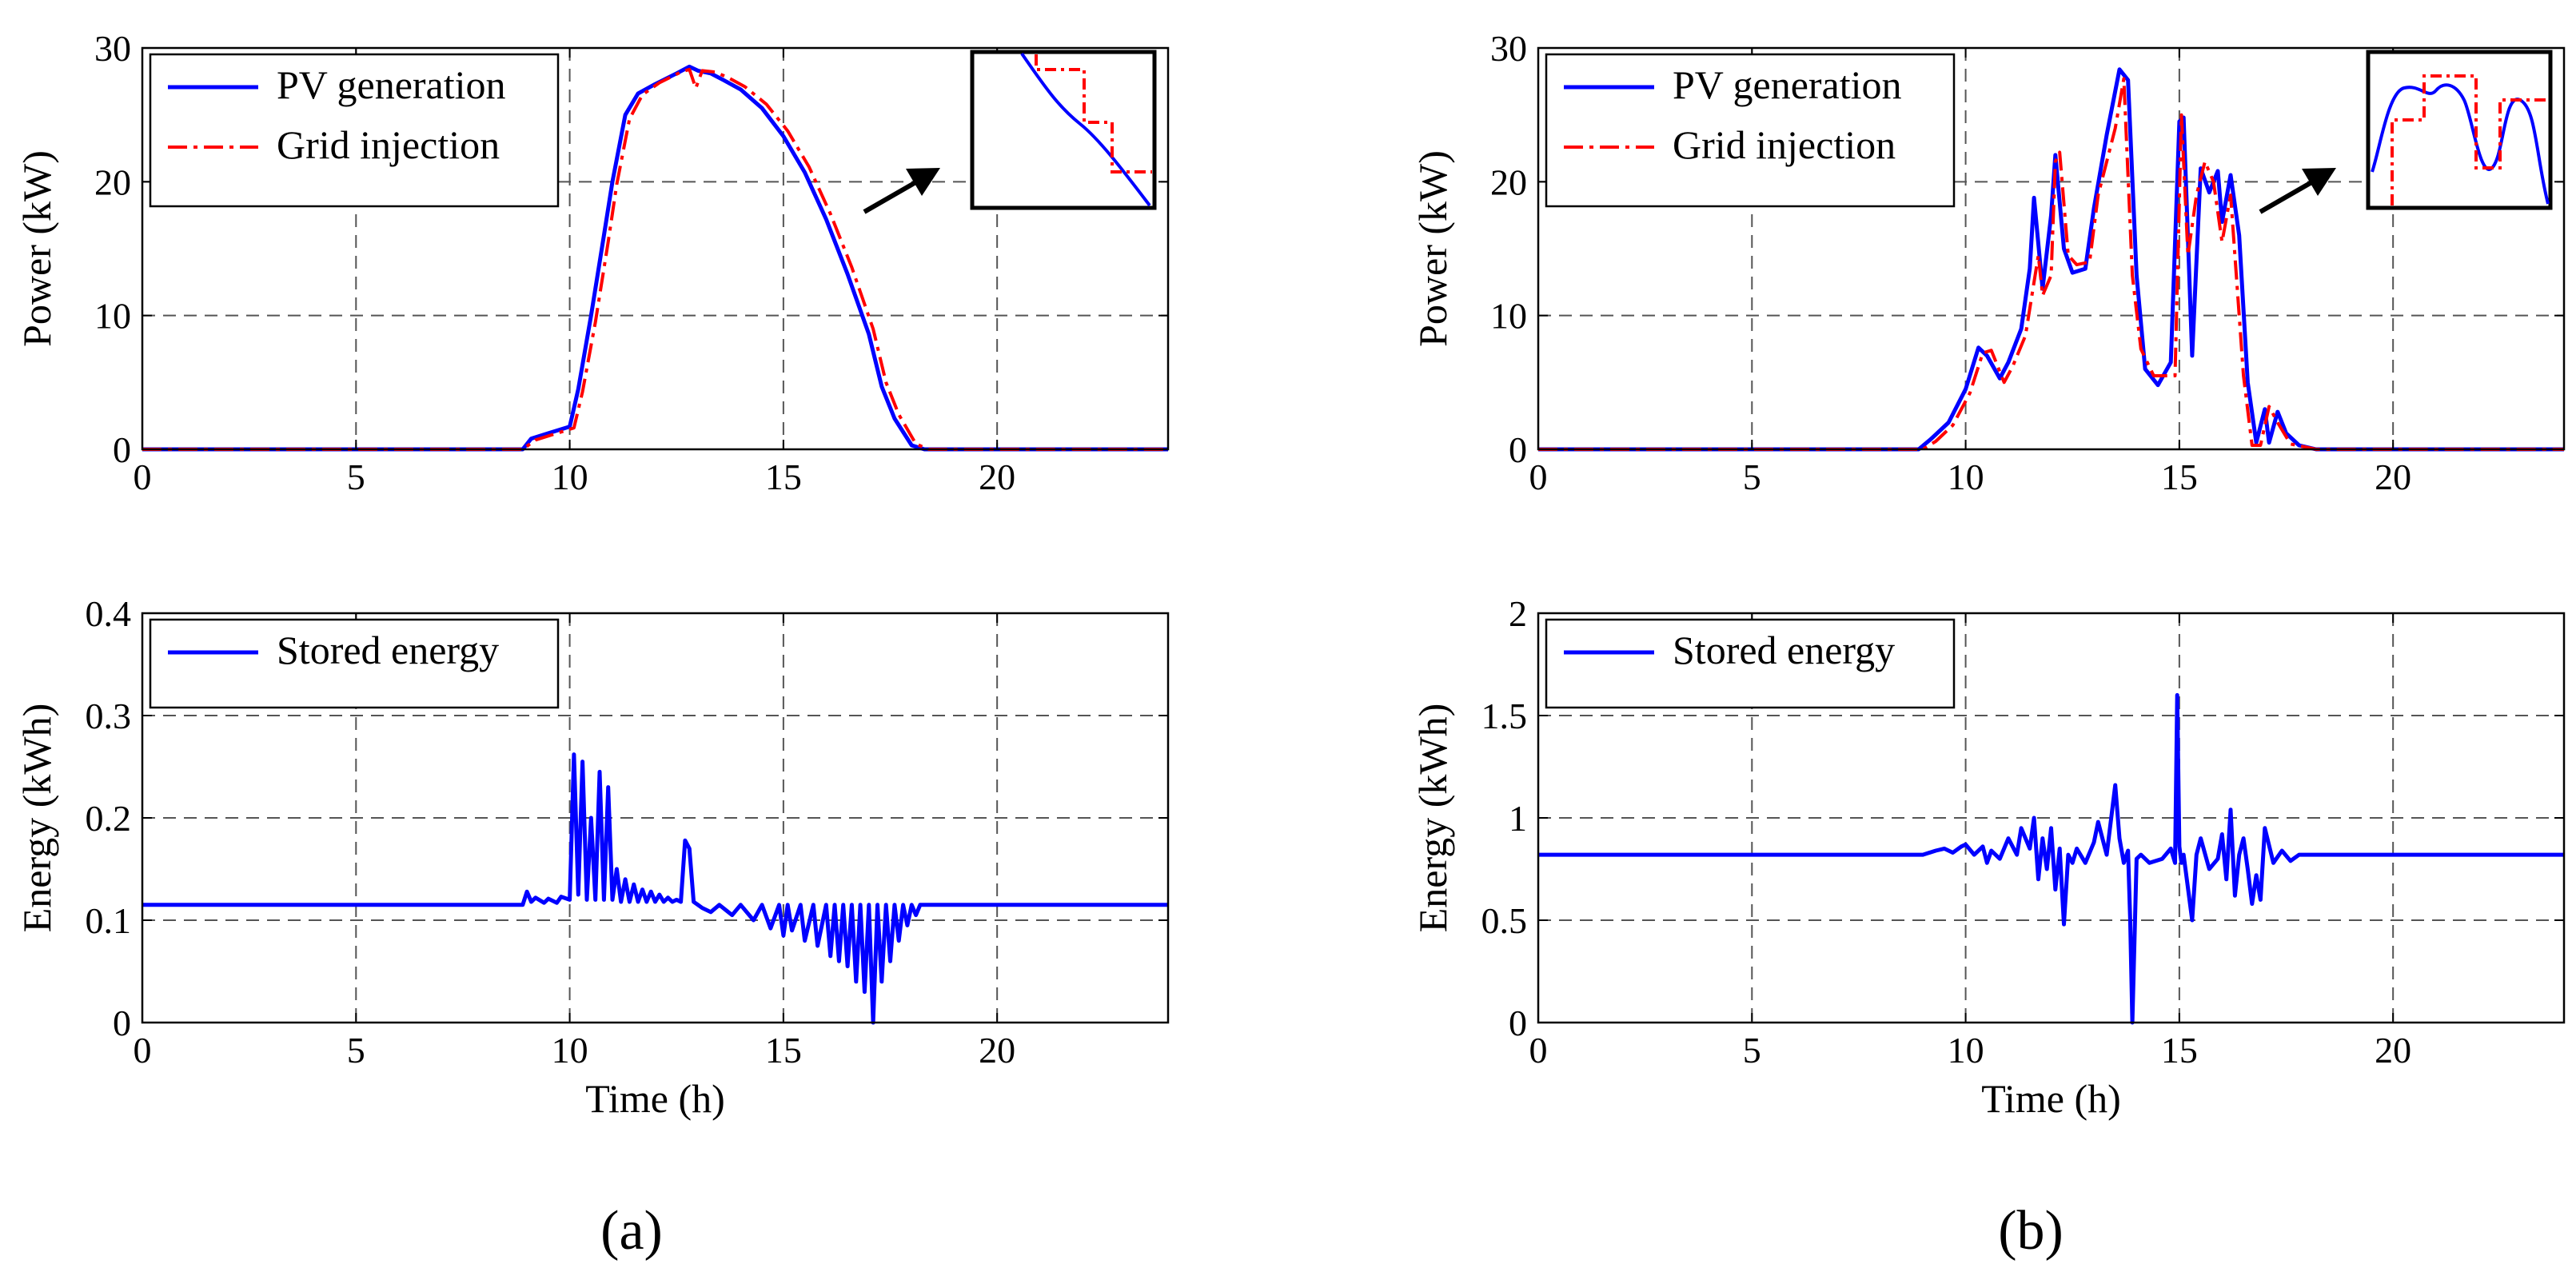 This screenshot has height=1268, width=2576. What do you see at coordinates (923, 182) in the screenshot?
I see `chart-a_top-arrow-head` at bounding box center [923, 182].